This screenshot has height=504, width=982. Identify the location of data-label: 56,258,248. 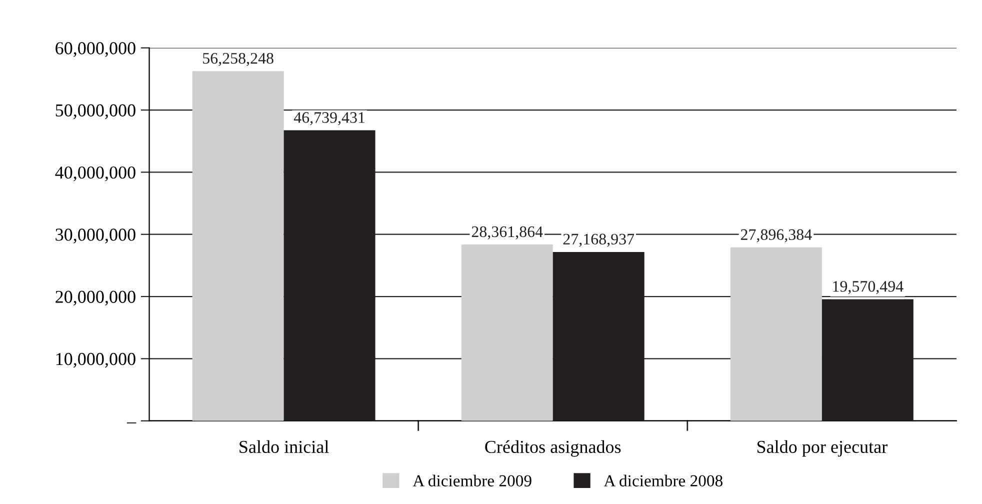
(238, 59).